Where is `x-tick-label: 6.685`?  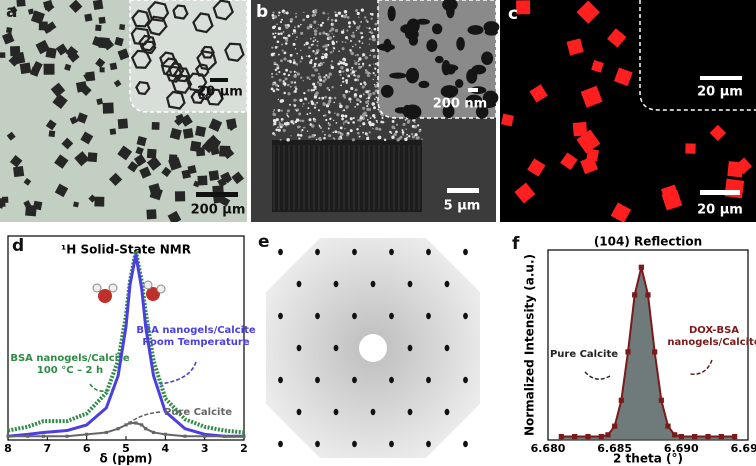 x-tick-label: 6.685 is located at coordinates (614, 448).